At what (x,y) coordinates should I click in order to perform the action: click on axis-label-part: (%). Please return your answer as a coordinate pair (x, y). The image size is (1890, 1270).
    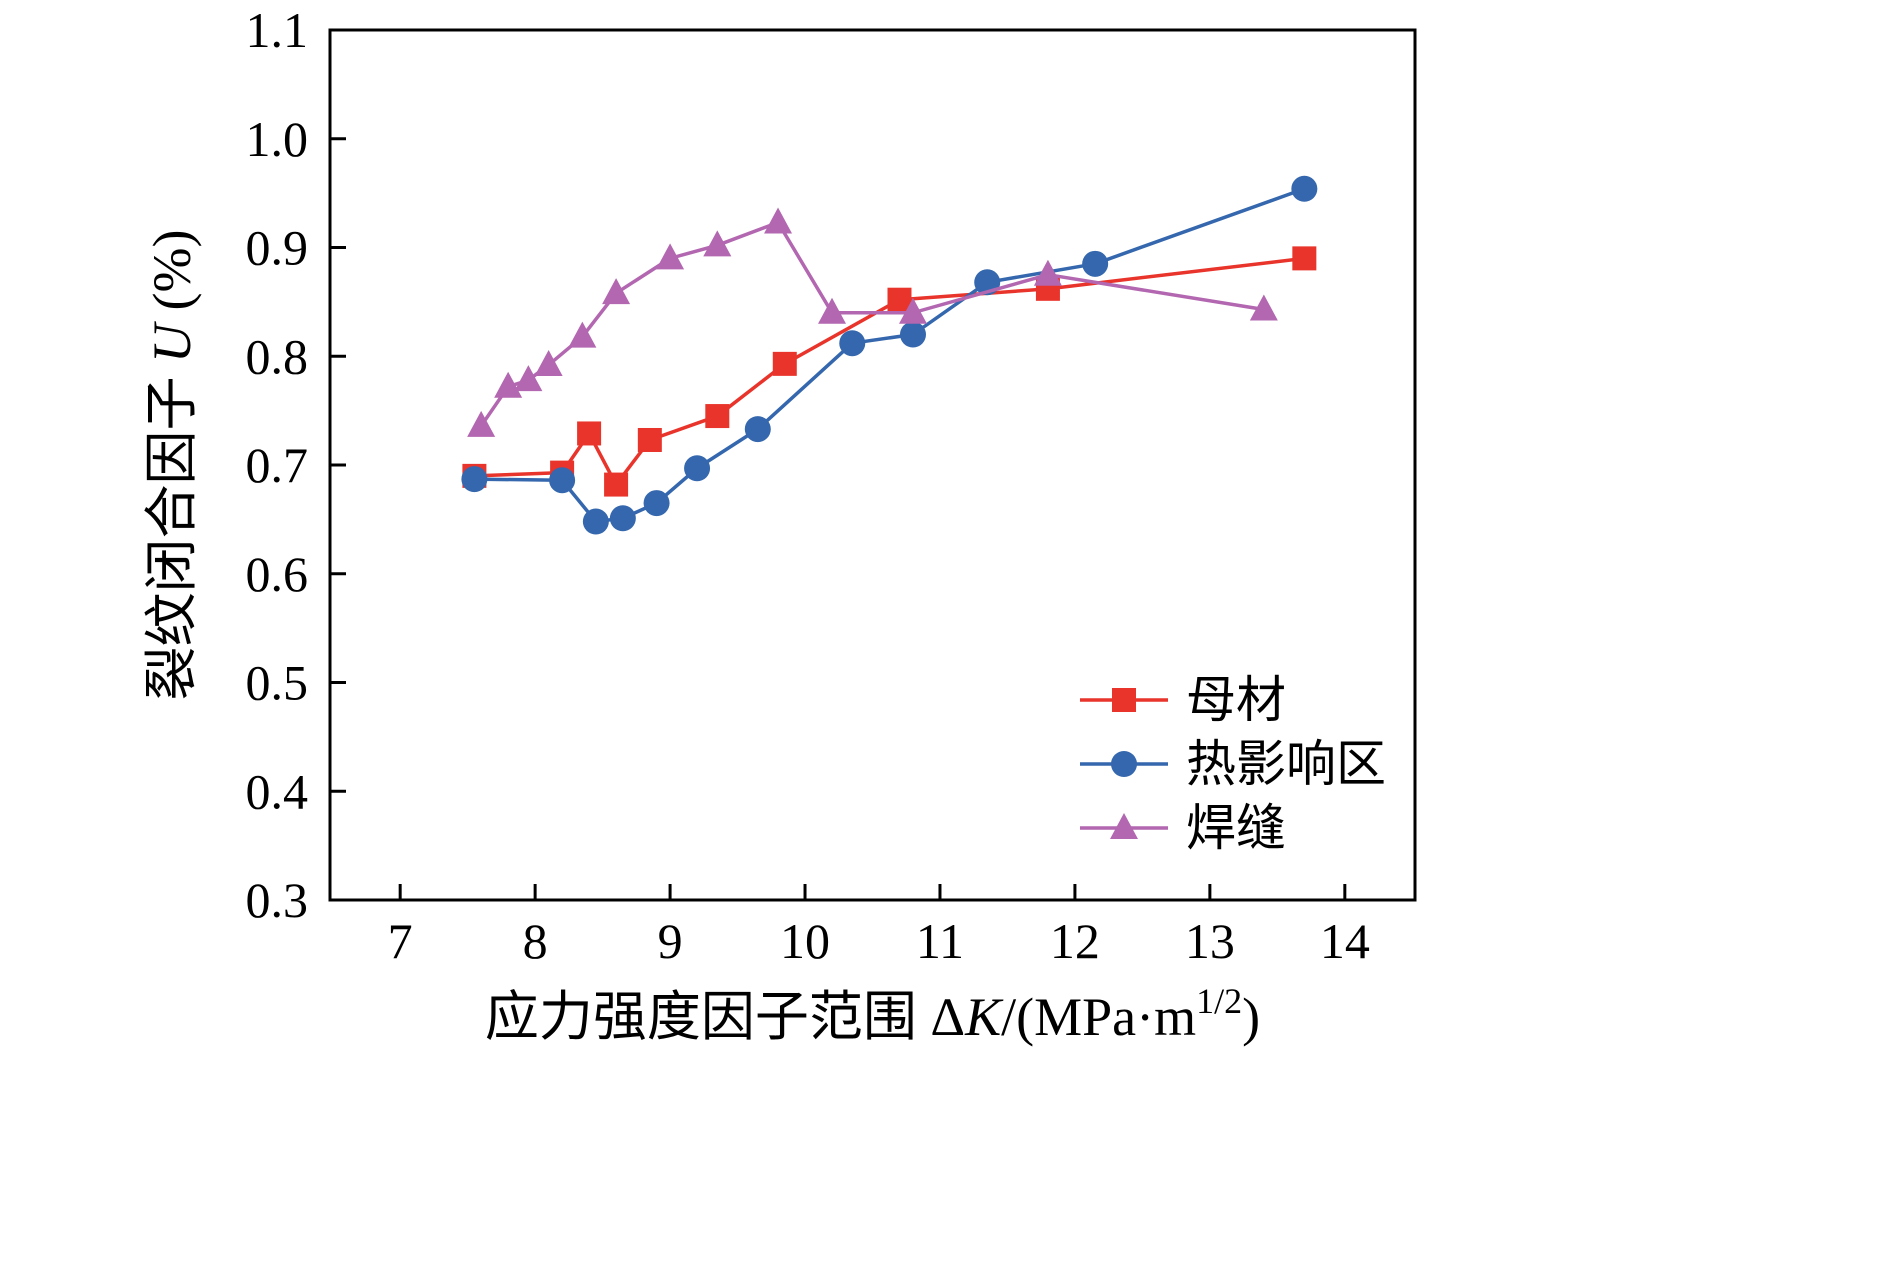
    Looking at the image, I should click on (172, 277).